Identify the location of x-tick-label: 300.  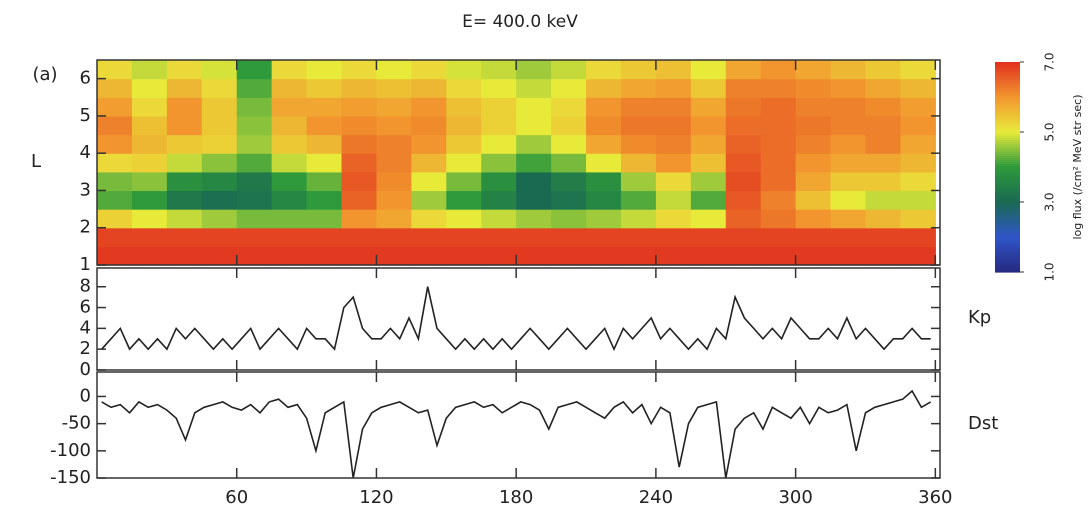
(795, 497).